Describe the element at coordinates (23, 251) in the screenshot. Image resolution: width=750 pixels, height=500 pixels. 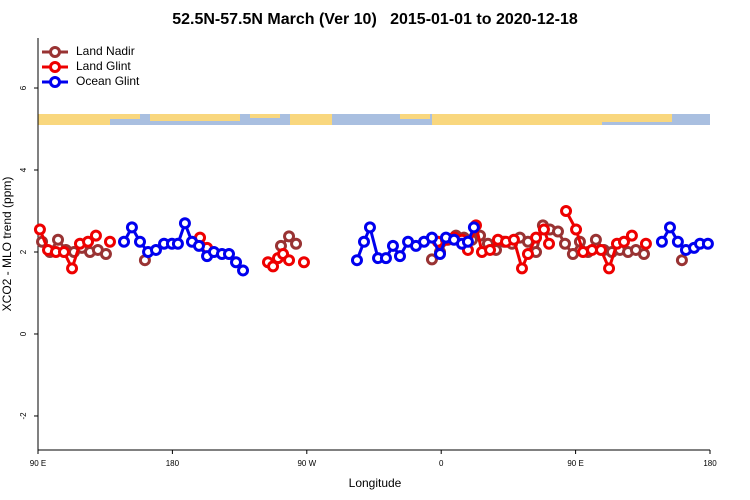
I see `y-tick-label: 2` at that location.